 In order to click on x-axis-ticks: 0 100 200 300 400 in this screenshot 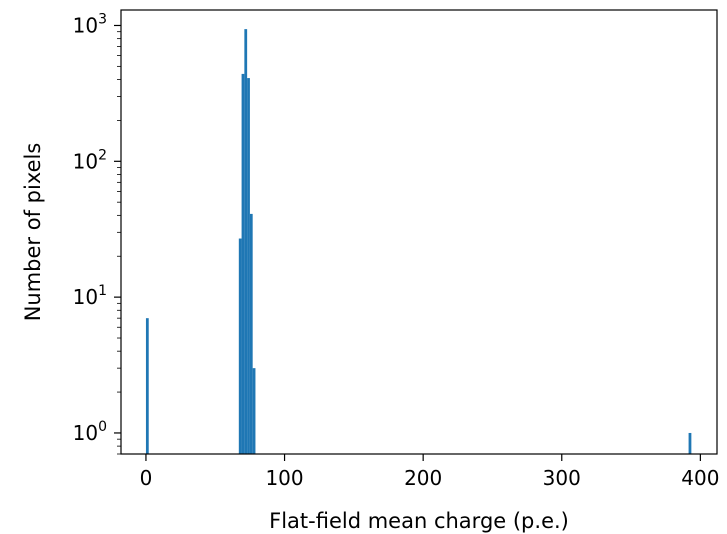, I will do `click(429, 472)`.